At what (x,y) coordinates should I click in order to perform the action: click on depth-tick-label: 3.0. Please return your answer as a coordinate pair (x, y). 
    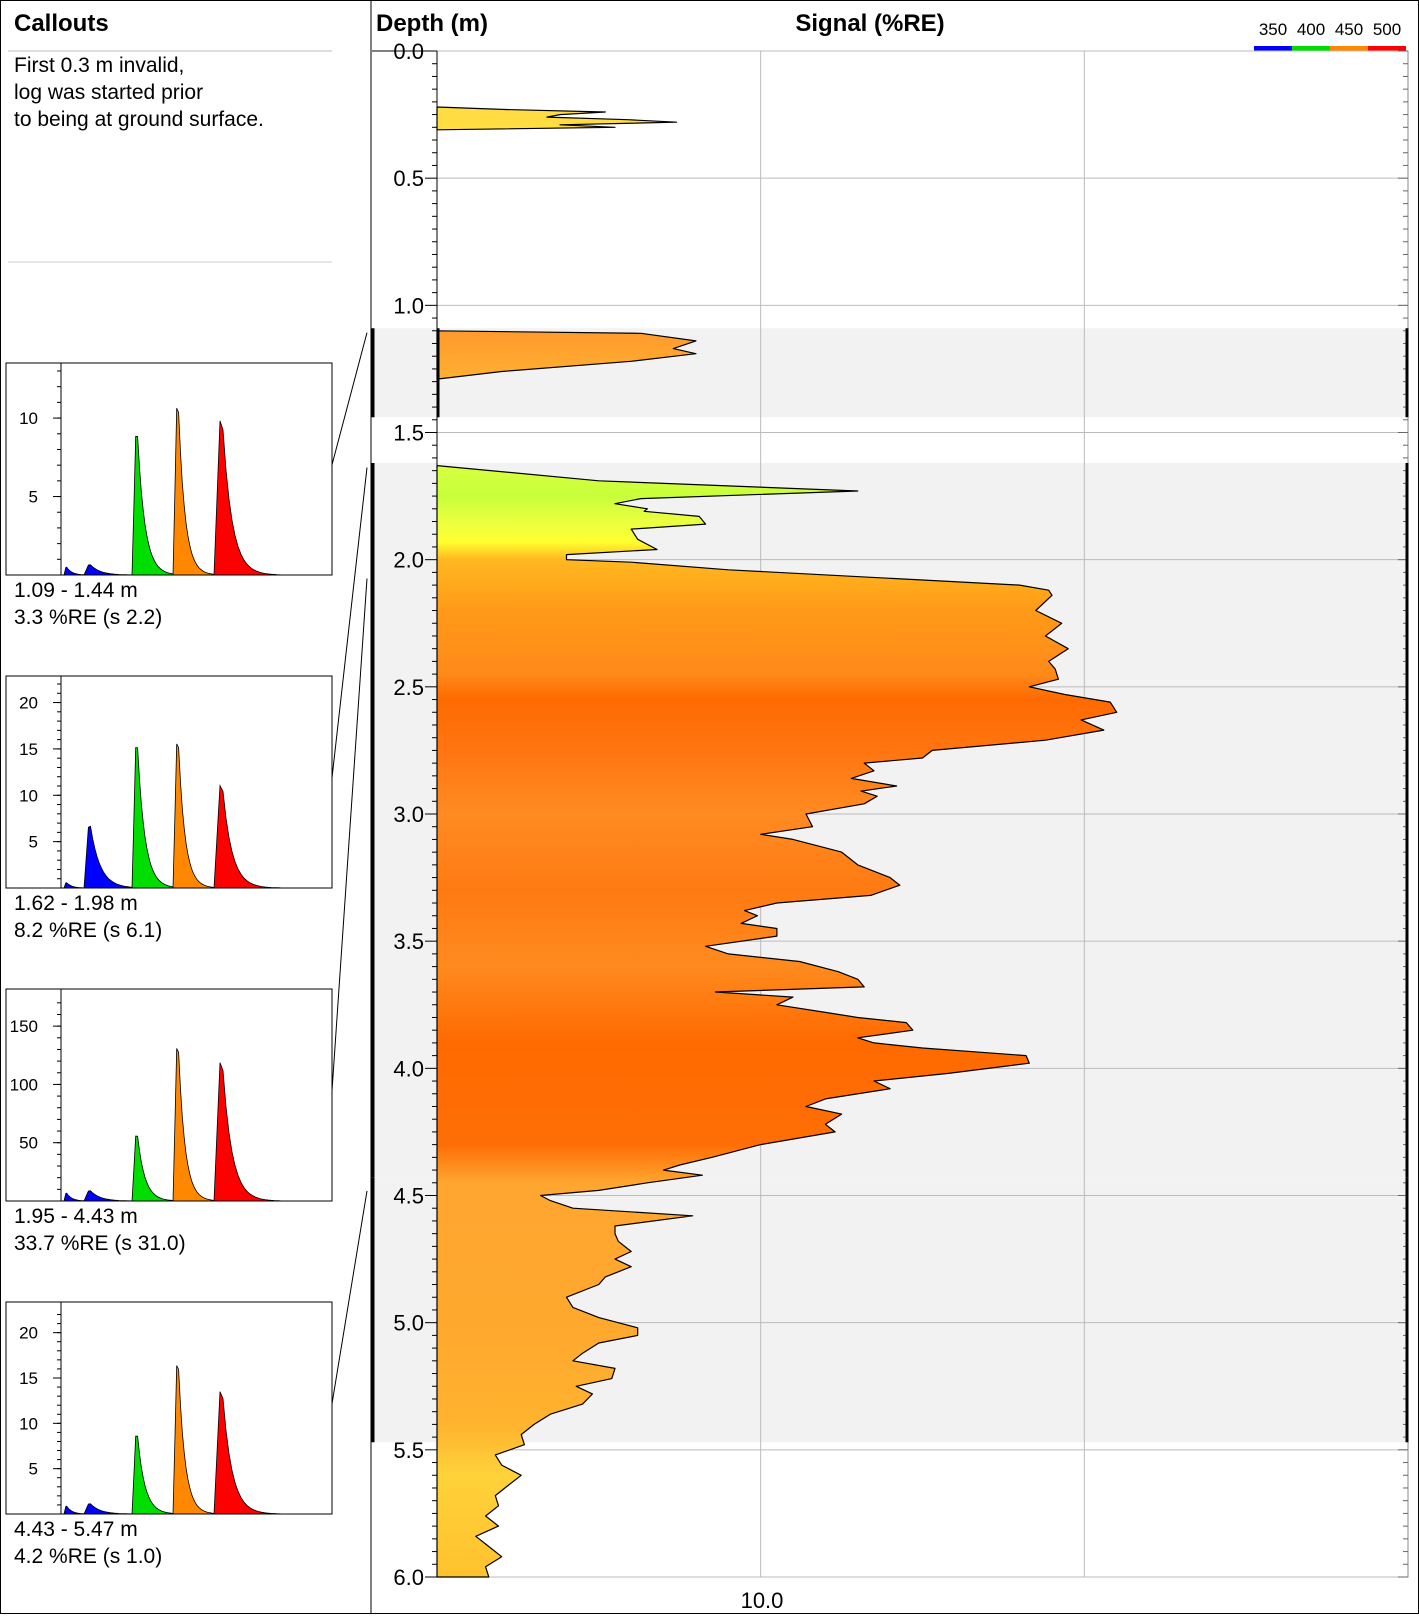
    Looking at the image, I should click on (408, 814).